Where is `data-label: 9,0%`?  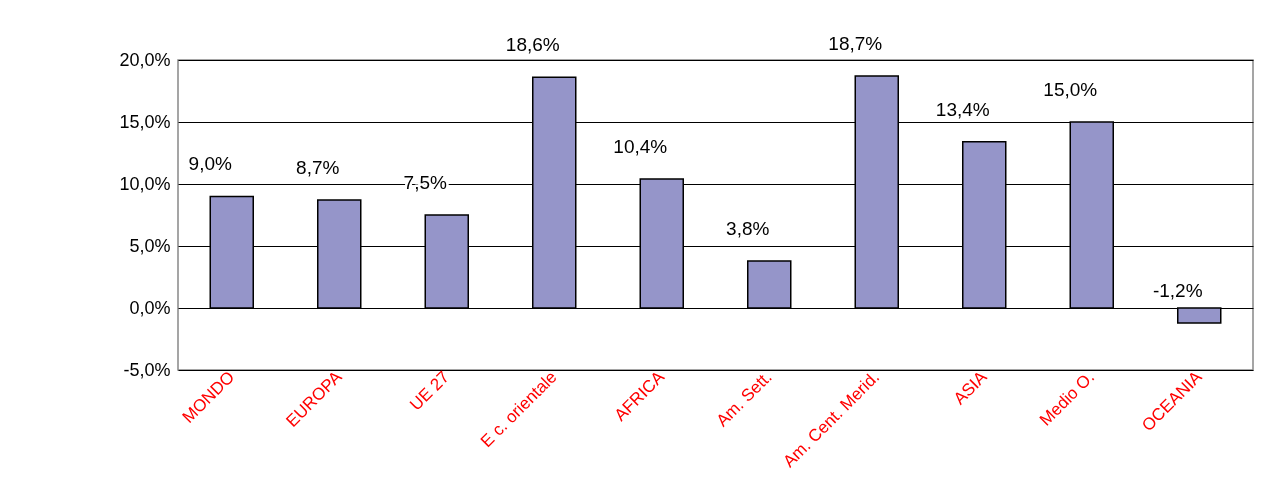 data-label: 9,0% is located at coordinates (210, 164).